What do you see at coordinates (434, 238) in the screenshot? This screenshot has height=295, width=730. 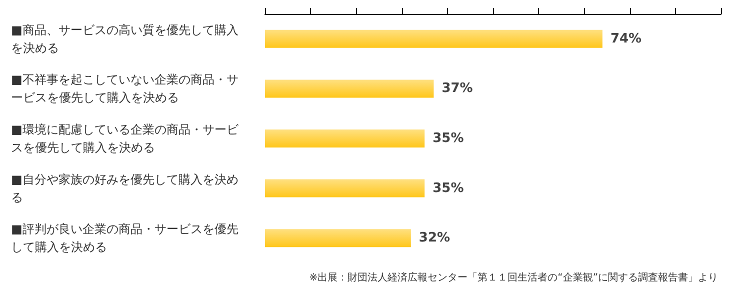 I see `data-label: 32%` at bounding box center [434, 238].